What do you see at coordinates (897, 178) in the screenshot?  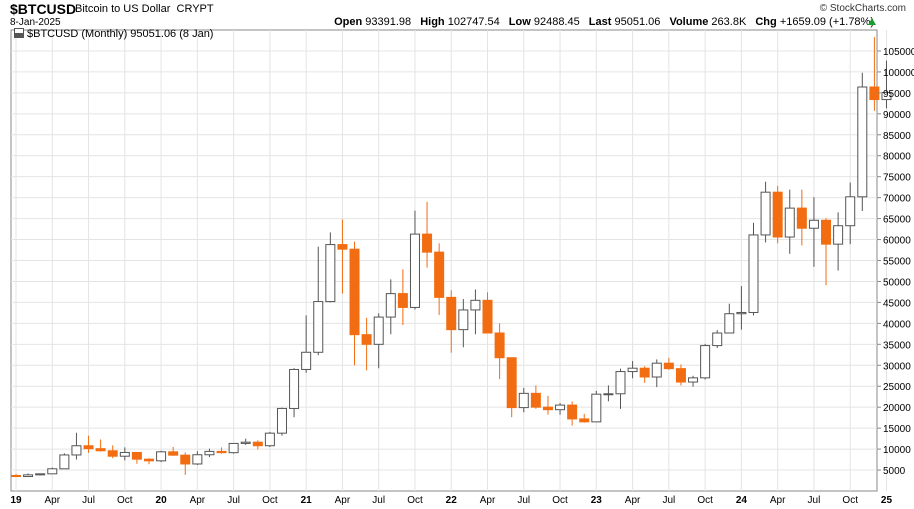 I see `y-tick-label: 75000` at bounding box center [897, 178].